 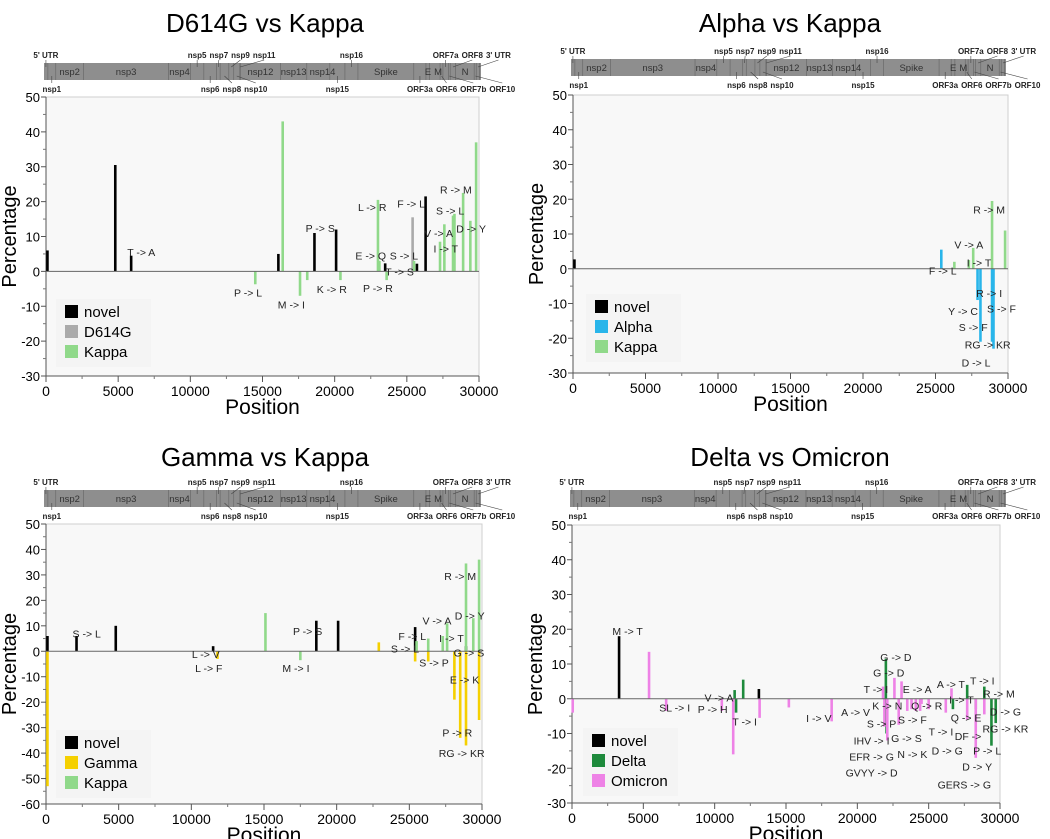 What do you see at coordinates (766, 51) in the screenshot?
I see `segment-label: nsp9` at bounding box center [766, 51].